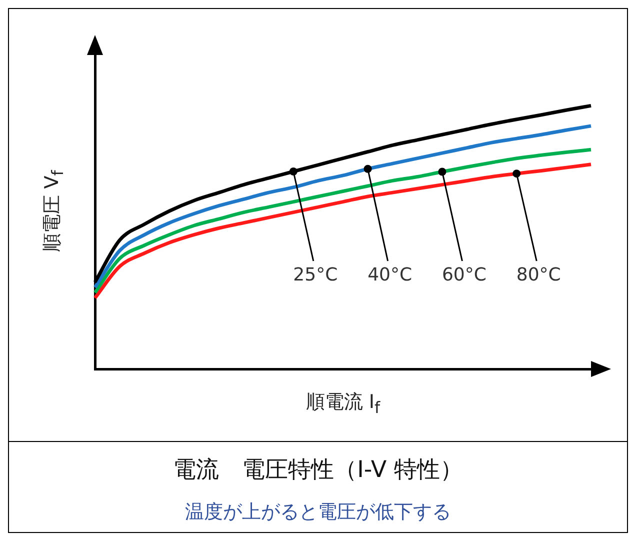 The image size is (635, 534). What do you see at coordinates (315, 275) in the screenshot?
I see `text: 25°C` at bounding box center [315, 275].